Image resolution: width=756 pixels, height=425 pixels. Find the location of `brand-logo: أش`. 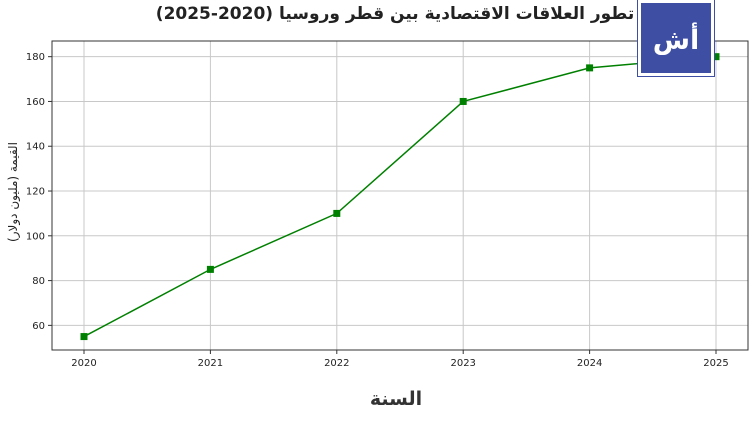

brand-logo: أش is located at coordinates (676, 38).